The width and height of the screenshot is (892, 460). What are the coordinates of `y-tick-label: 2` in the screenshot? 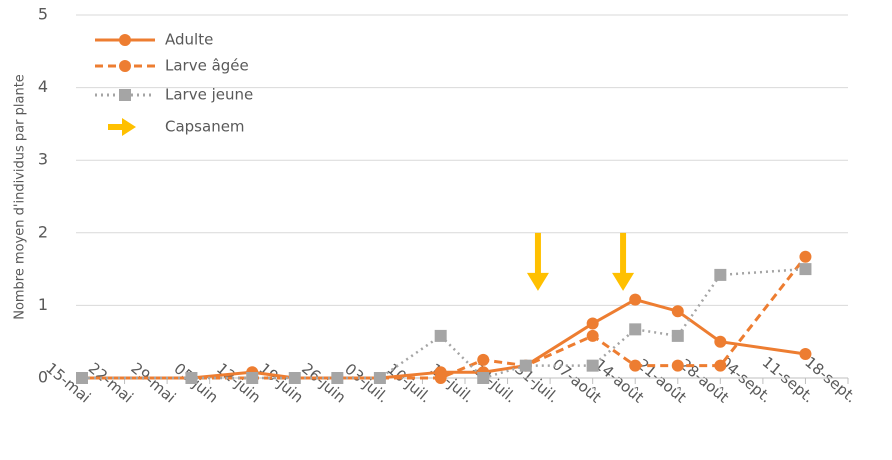 It's located at (43, 231).